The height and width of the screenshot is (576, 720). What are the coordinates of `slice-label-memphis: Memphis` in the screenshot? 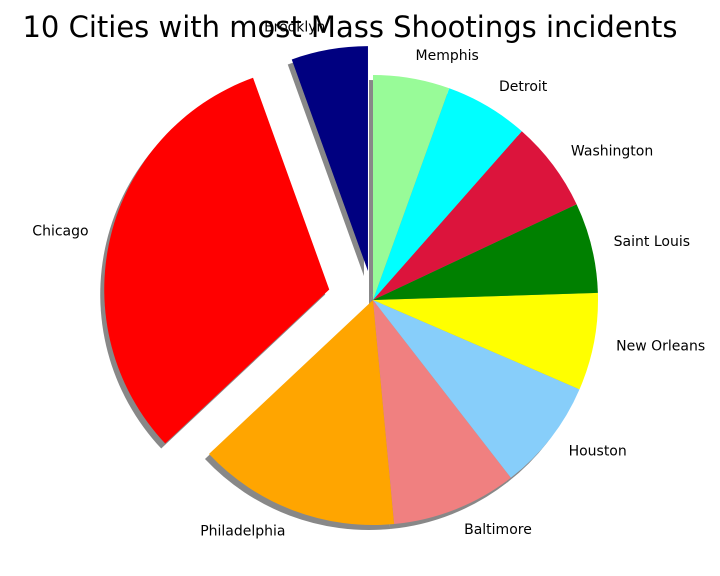 It's located at (447, 56).